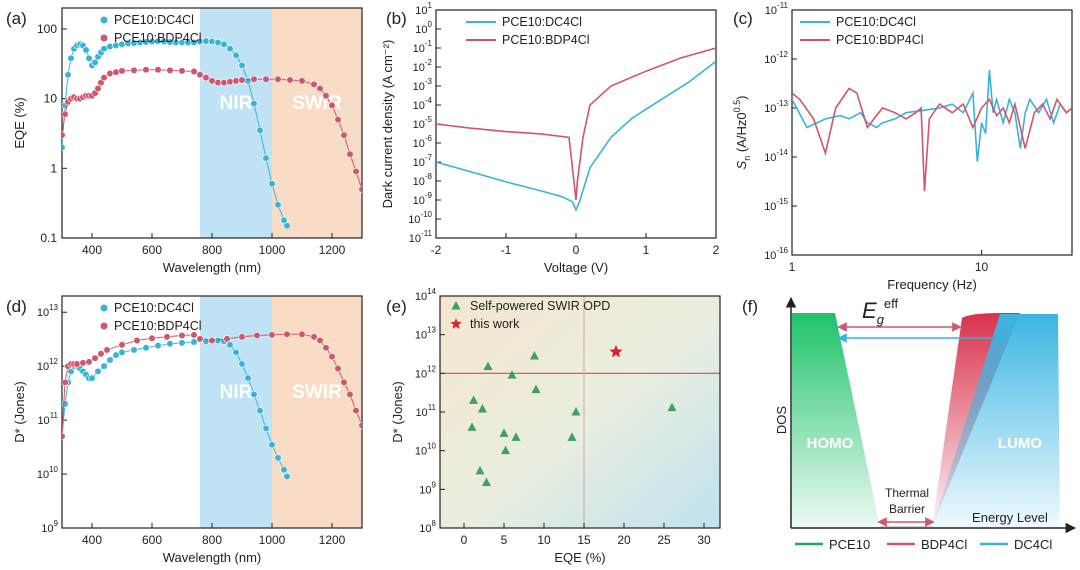 The height and width of the screenshot is (570, 1080). Describe the element at coordinates (421, 237) in the screenshot. I see `y-tick-label: 10⁻¹¹` at that location.